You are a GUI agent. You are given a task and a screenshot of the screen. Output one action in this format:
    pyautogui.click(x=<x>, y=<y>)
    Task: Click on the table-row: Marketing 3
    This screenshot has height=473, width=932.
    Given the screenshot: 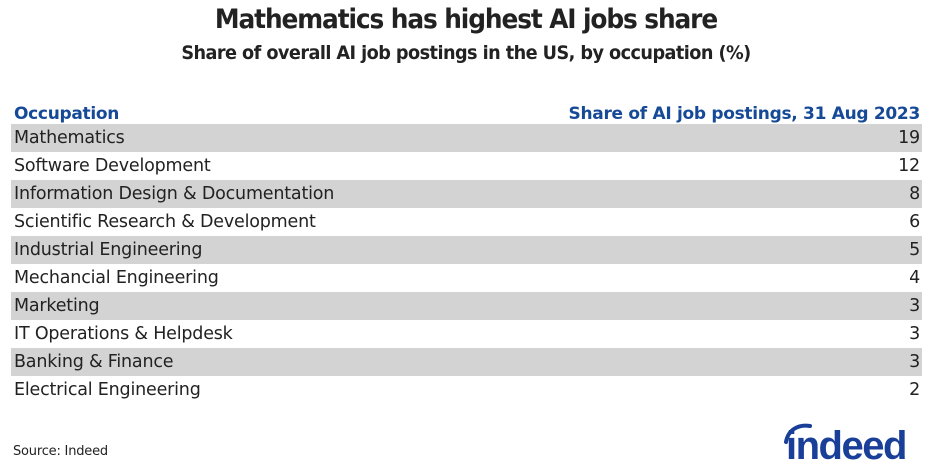 What is the action you would take?
    pyautogui.click(x=466, y=306)
    